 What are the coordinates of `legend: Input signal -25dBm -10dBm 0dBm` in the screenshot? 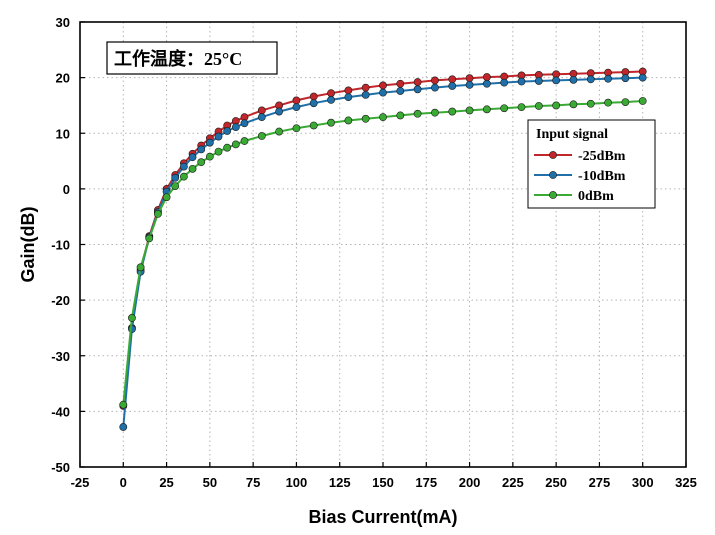 It's located at (591, 164).